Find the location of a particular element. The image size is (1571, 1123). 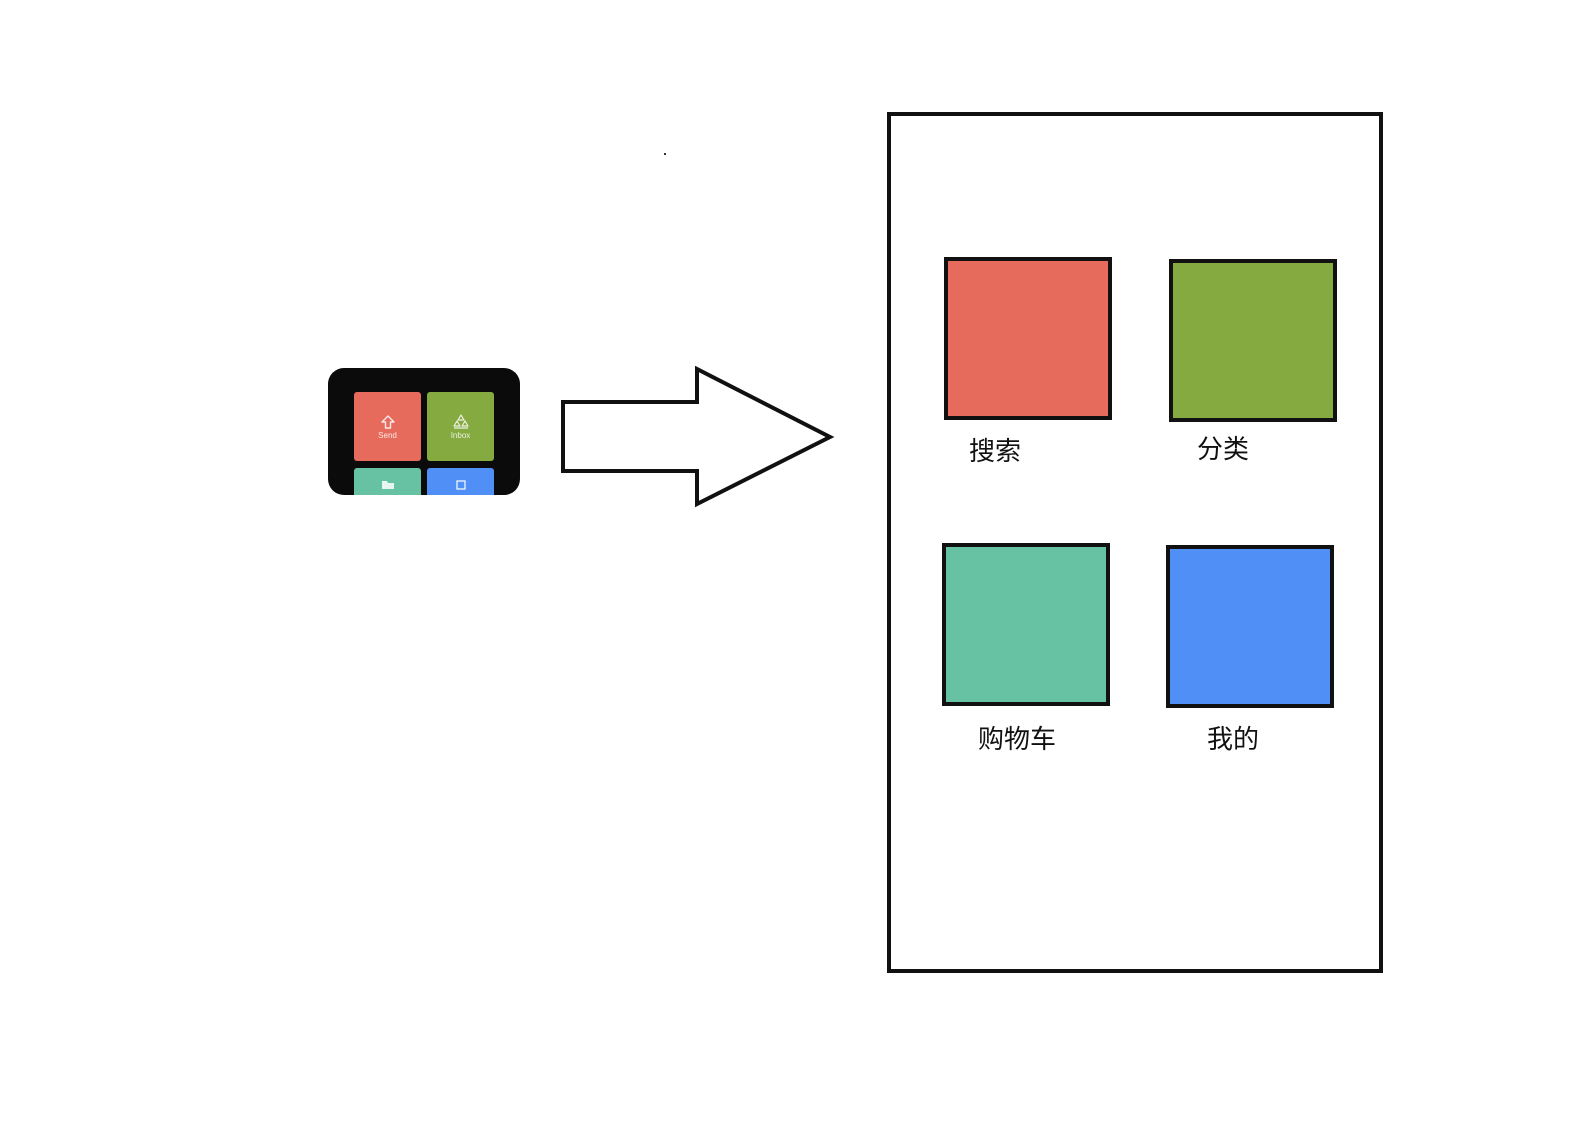

folder-icon is located at coordinates (387, 484).